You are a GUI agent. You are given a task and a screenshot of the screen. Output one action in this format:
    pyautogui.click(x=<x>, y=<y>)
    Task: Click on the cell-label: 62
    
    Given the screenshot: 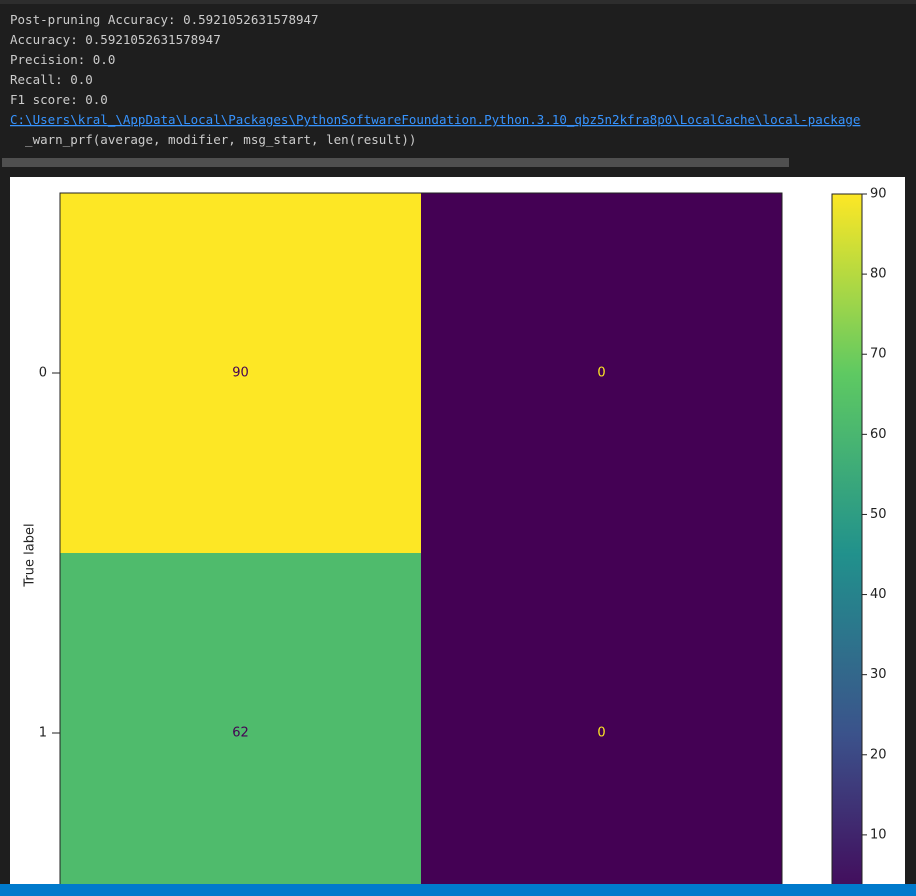 What is the action you would take?
    pyautogui.click(x=240, y=733)
    